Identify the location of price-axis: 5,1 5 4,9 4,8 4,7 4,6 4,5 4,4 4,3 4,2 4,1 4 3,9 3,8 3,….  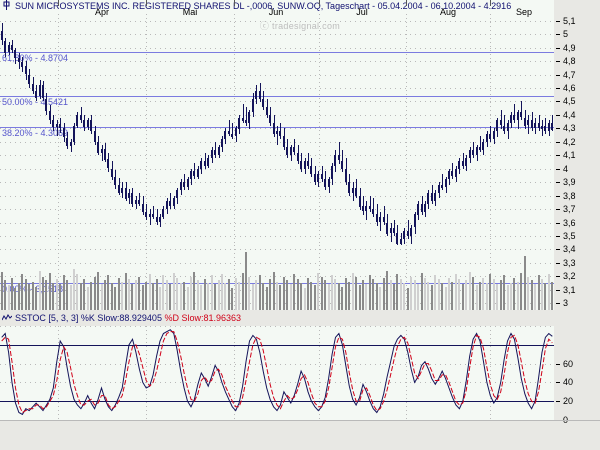
(577, 155).